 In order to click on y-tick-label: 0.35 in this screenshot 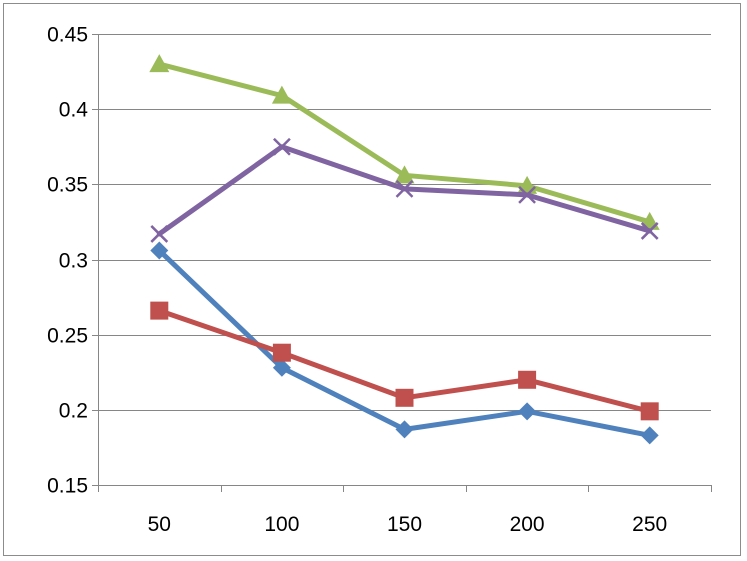, I will do `click(67, 185)`.